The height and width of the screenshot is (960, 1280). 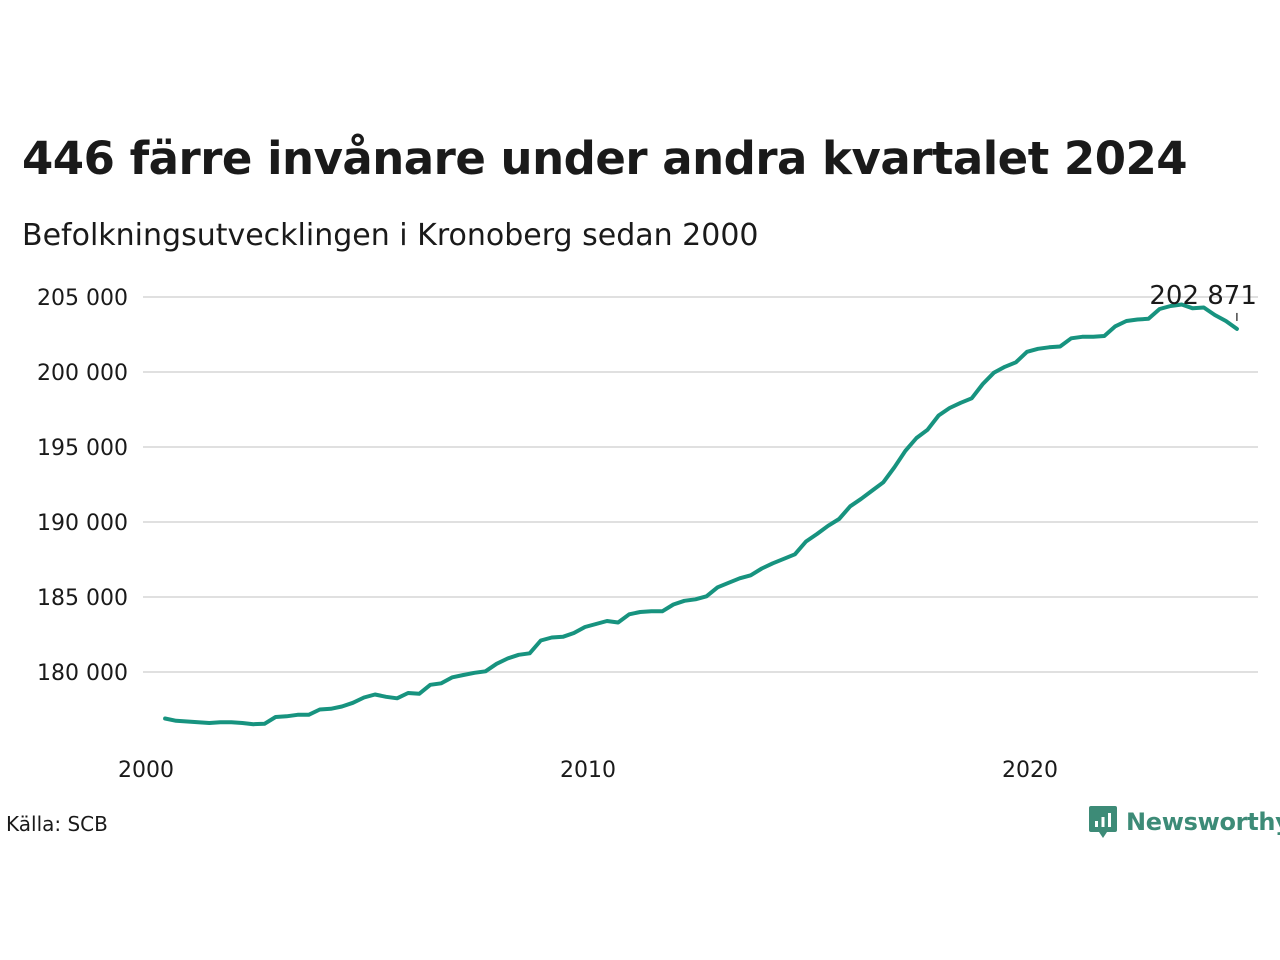 What do you see at coordinates (1203, 296) in the screenshot?
I see `last-value-label: 202 871` at bounding box center [1203, 296].